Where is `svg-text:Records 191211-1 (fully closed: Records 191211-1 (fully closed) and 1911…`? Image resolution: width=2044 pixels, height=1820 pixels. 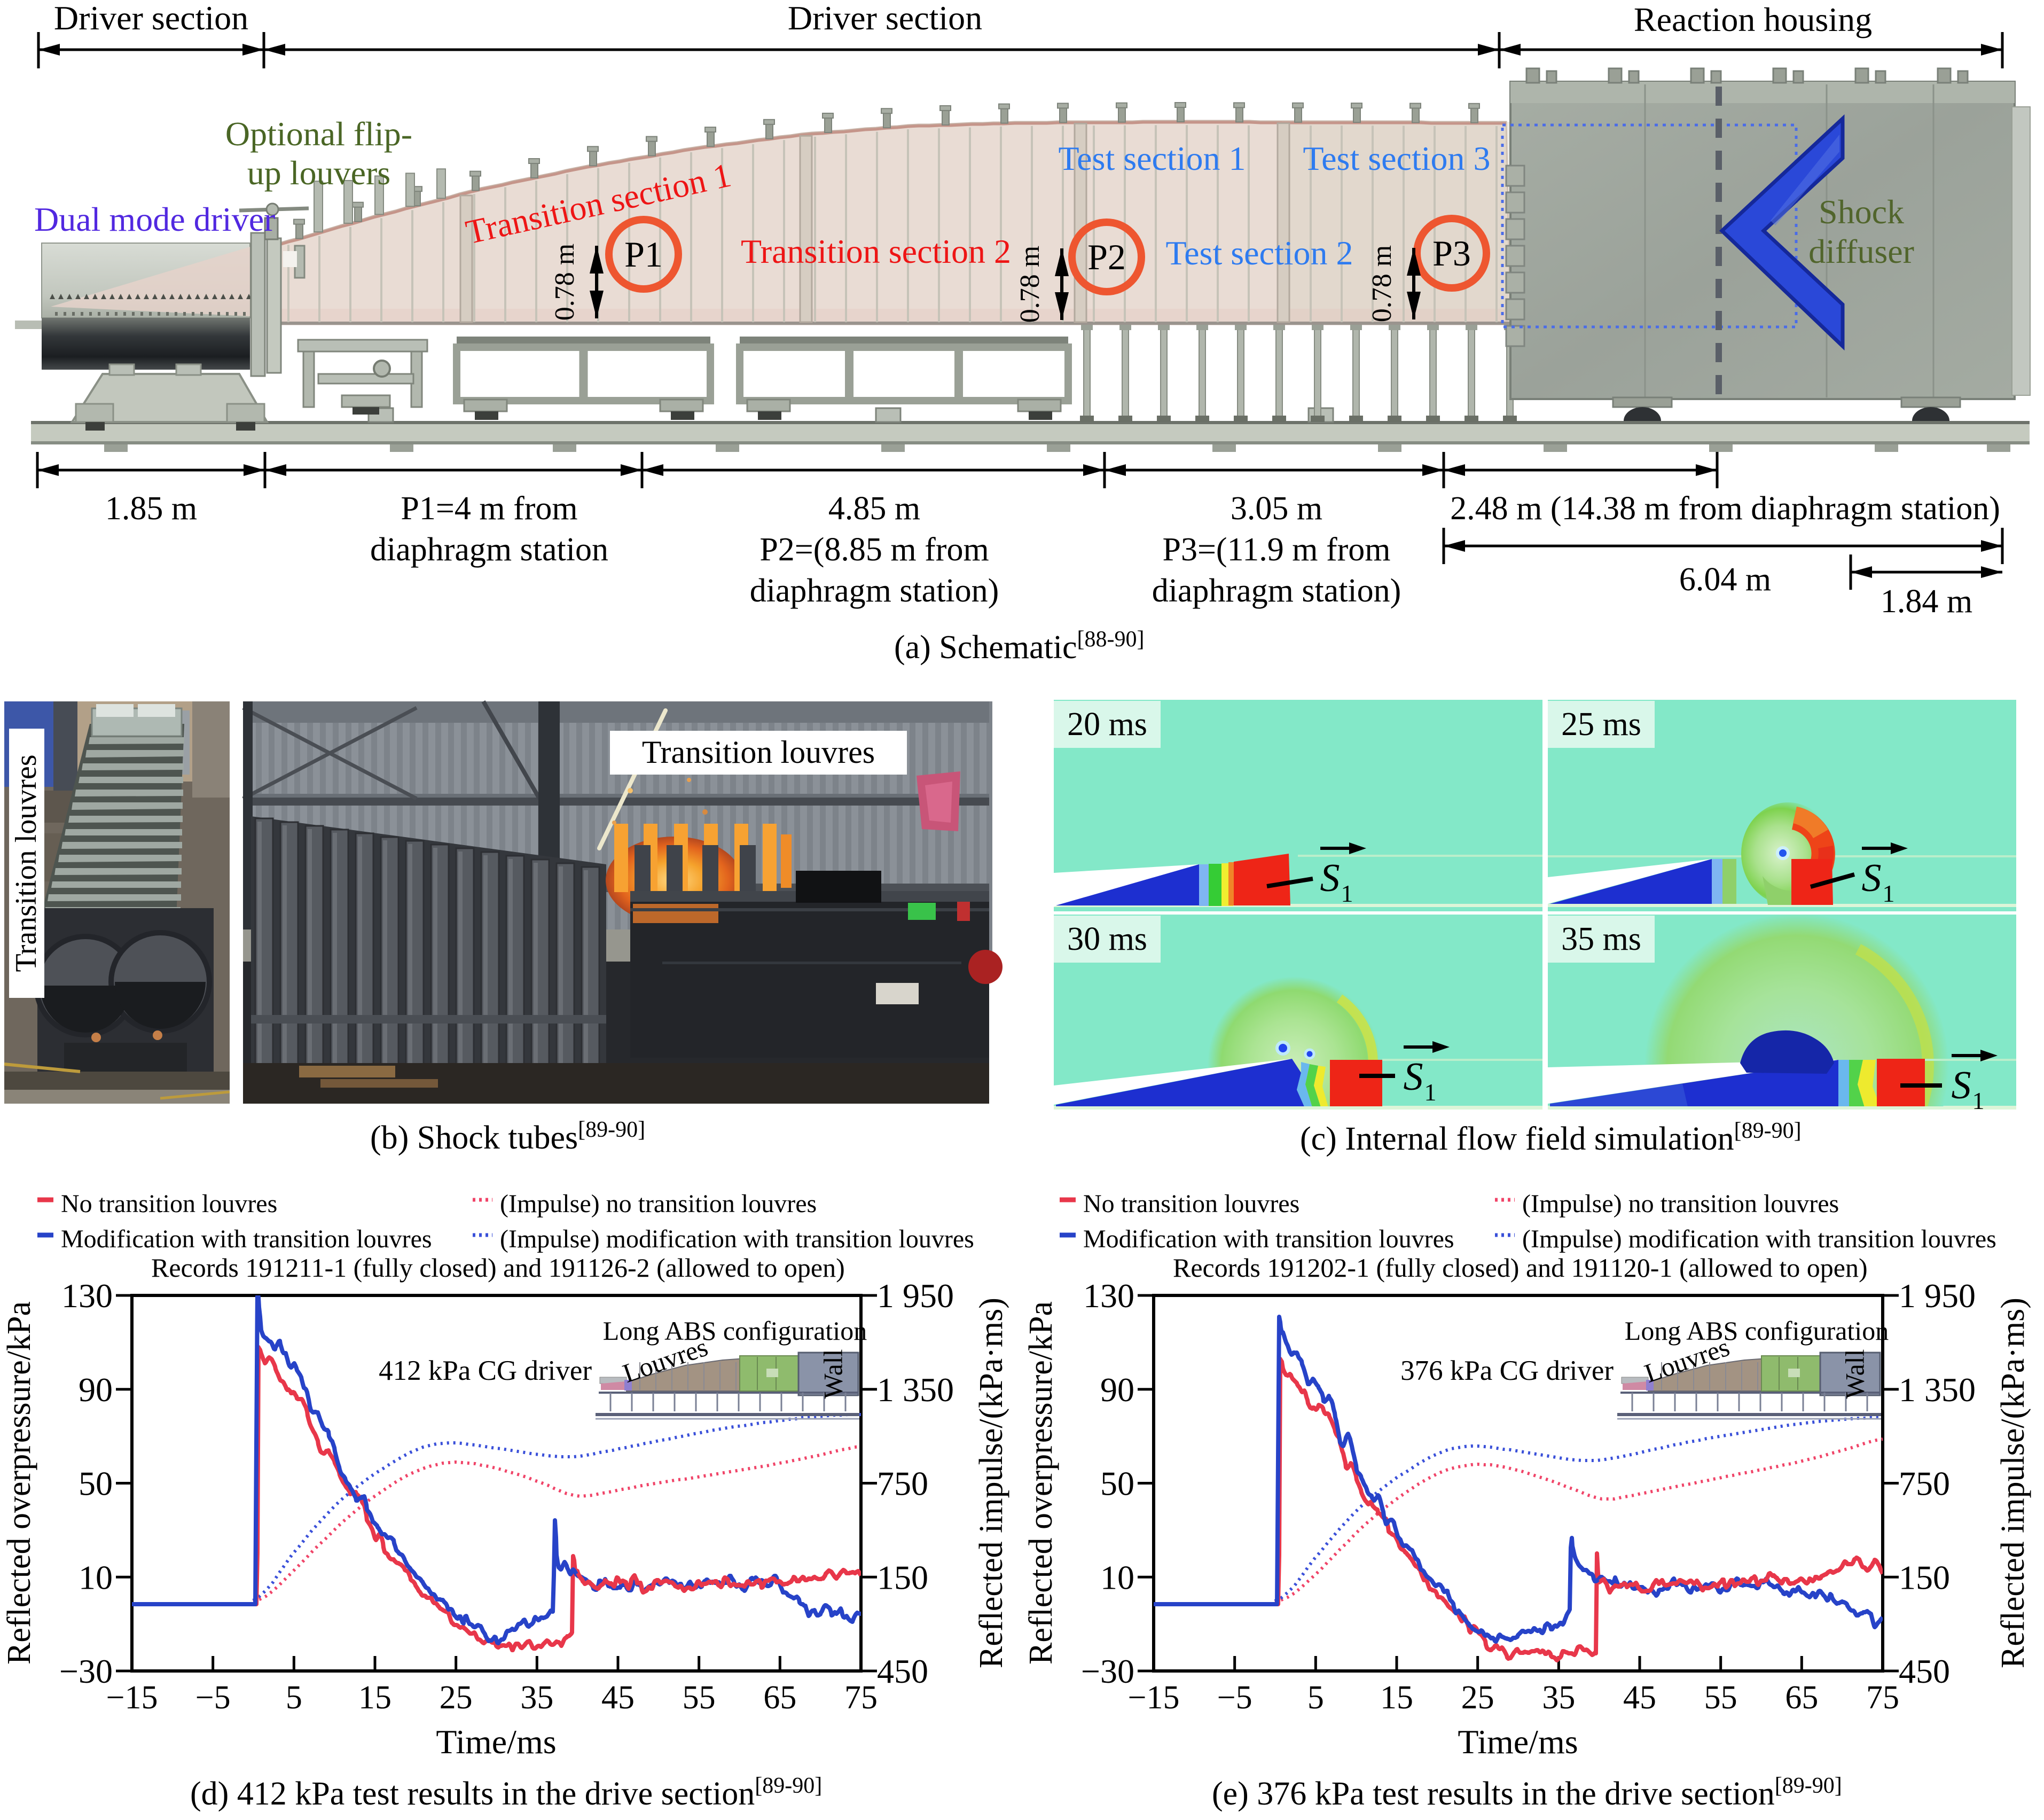 svg-text:Records 191211-1 (fully closed: Records 191211-1 (fully closed) and 1911… is located at coordinates (498, 1268).